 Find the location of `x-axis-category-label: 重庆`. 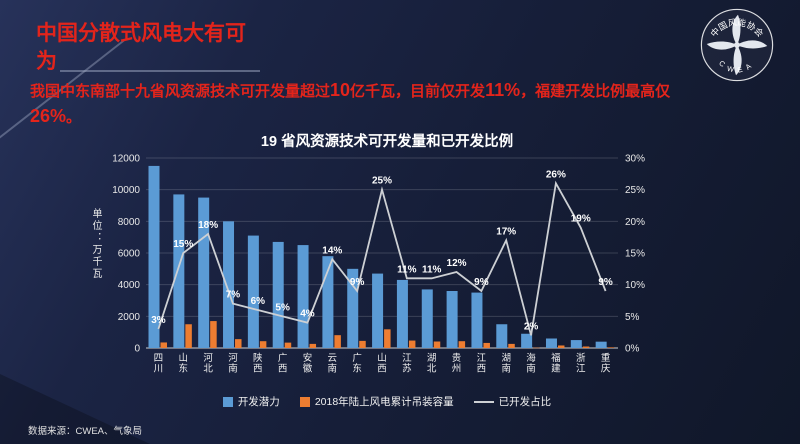

x-axis-category-label: 重庆 is located at coordinates (606, 363).